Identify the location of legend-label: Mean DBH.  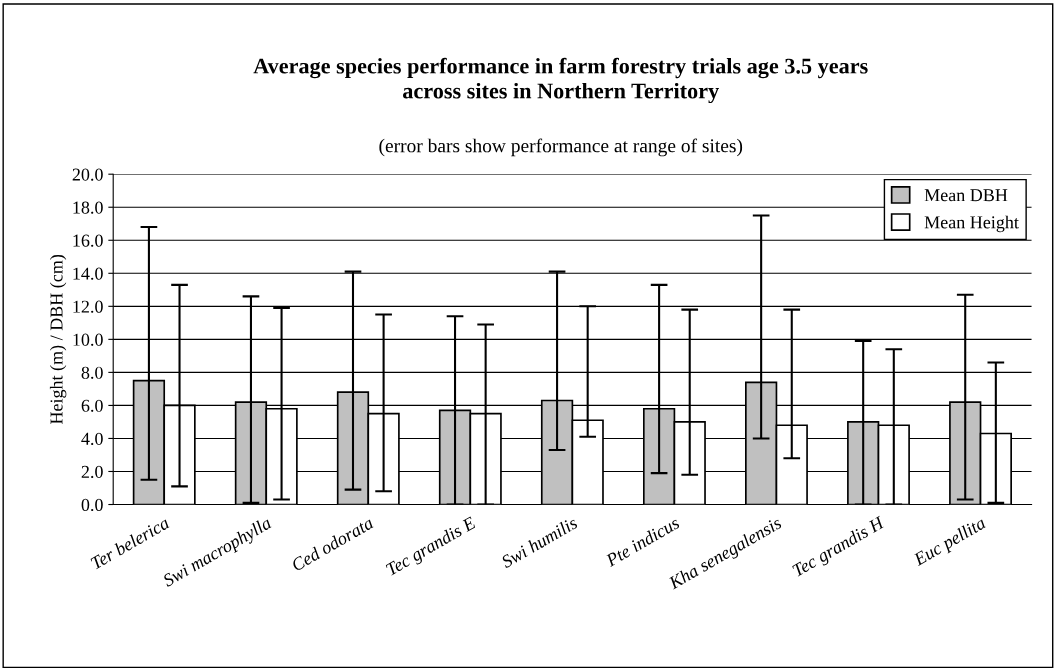
(966, 195).